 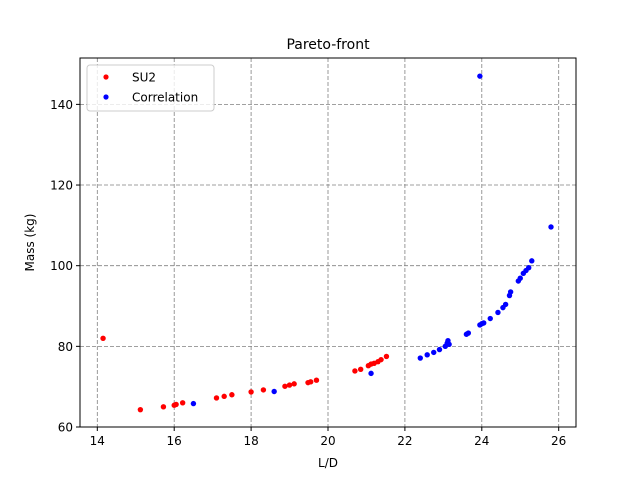 I want to click on x-axis-label: L/D, so click(x=328, y=463).